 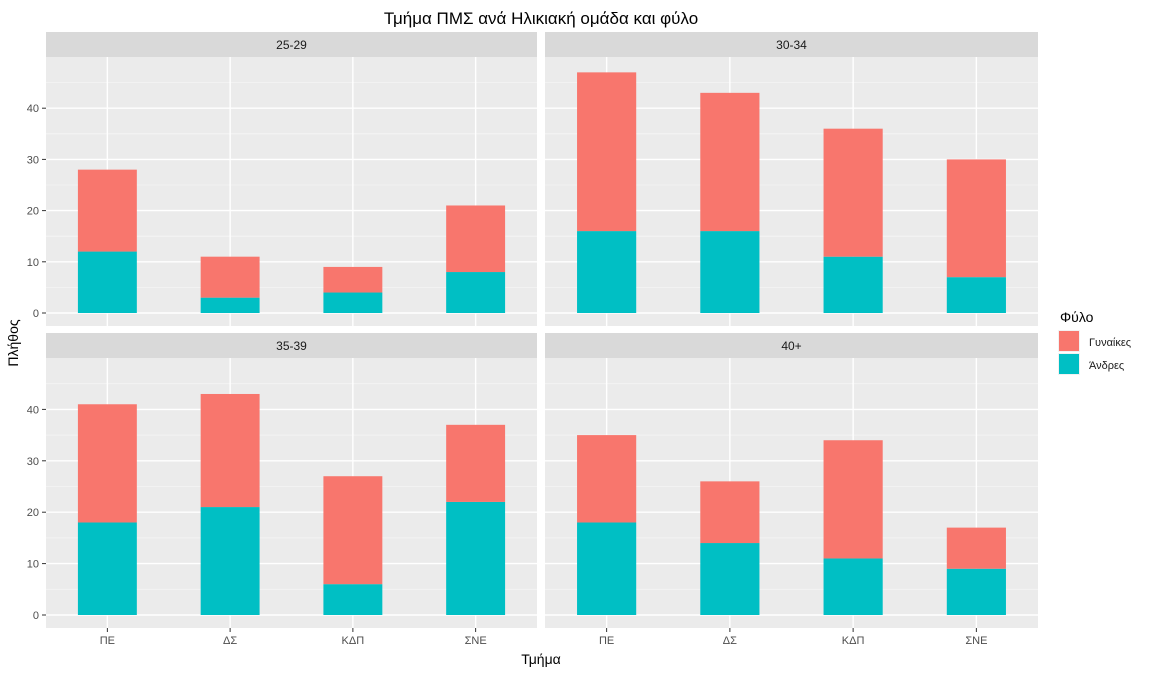 I want to click on bar-30-34-ΣΝΕ-Άνδρες, so click(x=976, y=295).